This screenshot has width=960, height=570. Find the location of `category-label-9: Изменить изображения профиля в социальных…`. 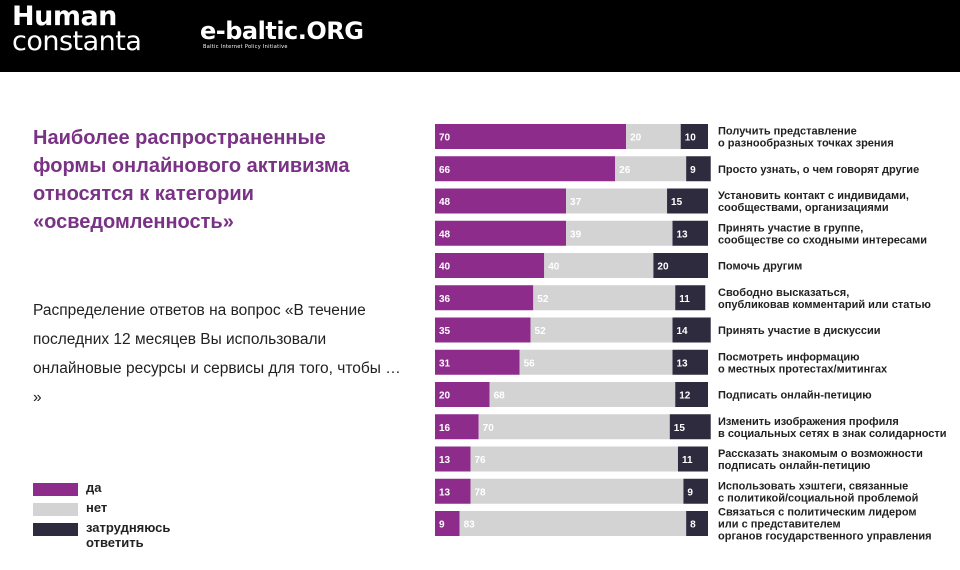

category-label-9: Изменить изображения профиля в социальных… is located at coordinates (832, 428).